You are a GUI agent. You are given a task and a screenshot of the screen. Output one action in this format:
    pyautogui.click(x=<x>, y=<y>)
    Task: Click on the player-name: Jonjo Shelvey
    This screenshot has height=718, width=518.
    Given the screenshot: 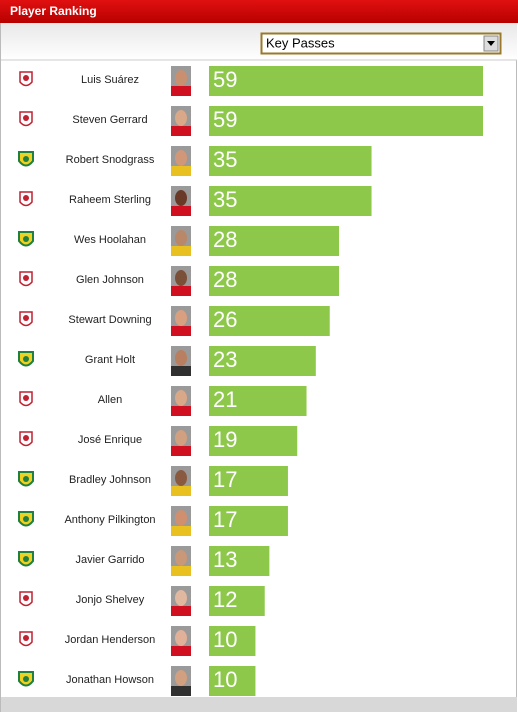 What is the action you would take?
    pyautogui.click(x=110, y=600)
    